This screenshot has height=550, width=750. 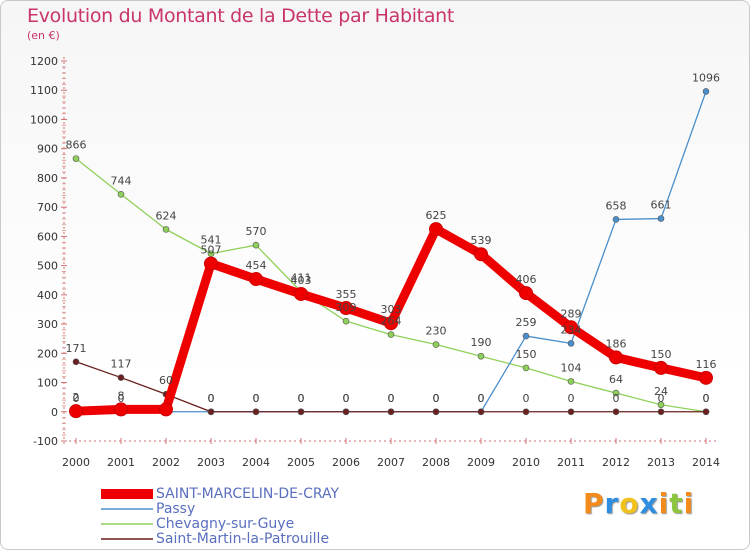 I want to click on y-tick-label: 300, so click(x=47, y=324).